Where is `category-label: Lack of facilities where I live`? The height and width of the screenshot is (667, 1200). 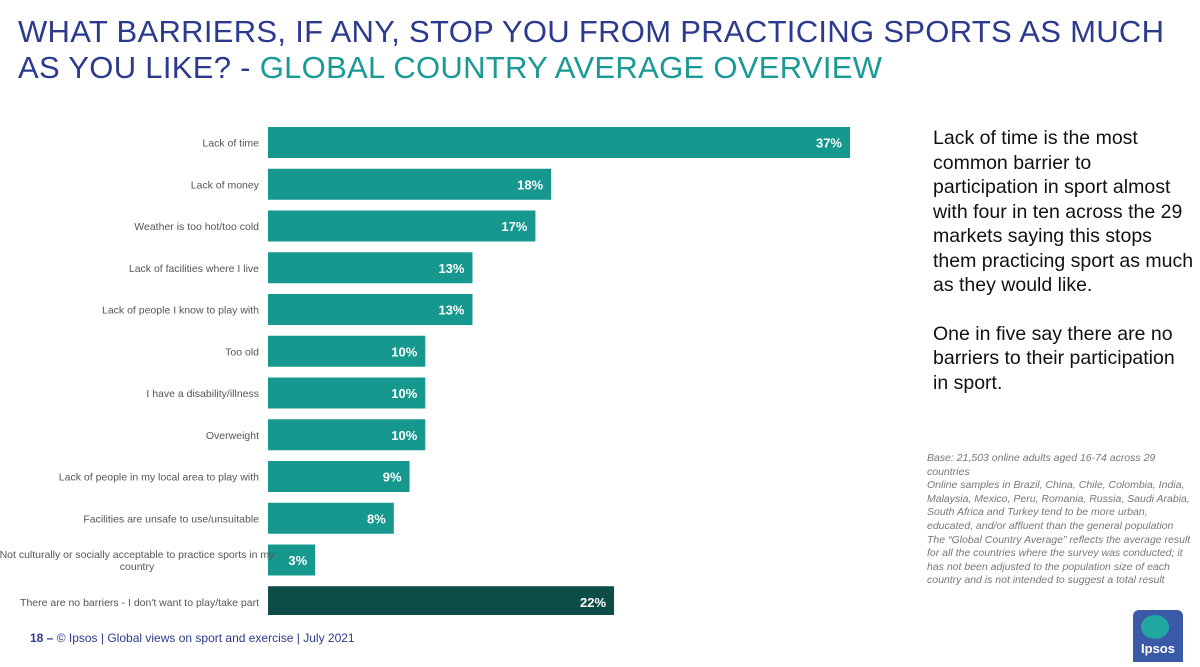
category-label: Lack of facilities where I live is located at coordinates (194, 269).